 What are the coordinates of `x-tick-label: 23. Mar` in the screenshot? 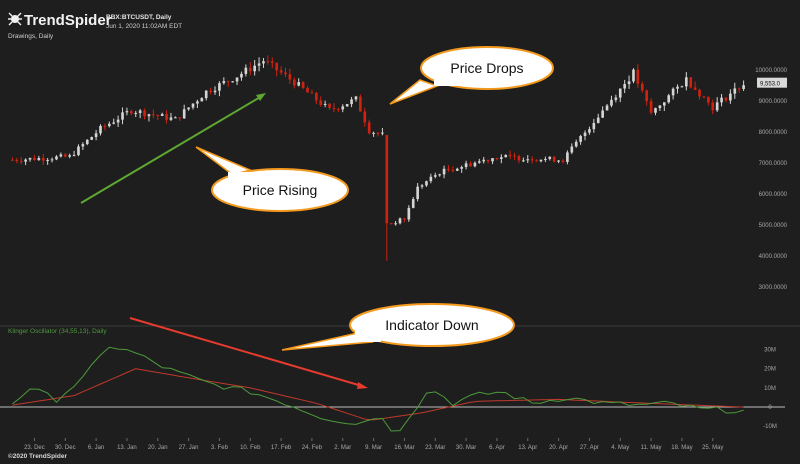 It's located at (435, 448).